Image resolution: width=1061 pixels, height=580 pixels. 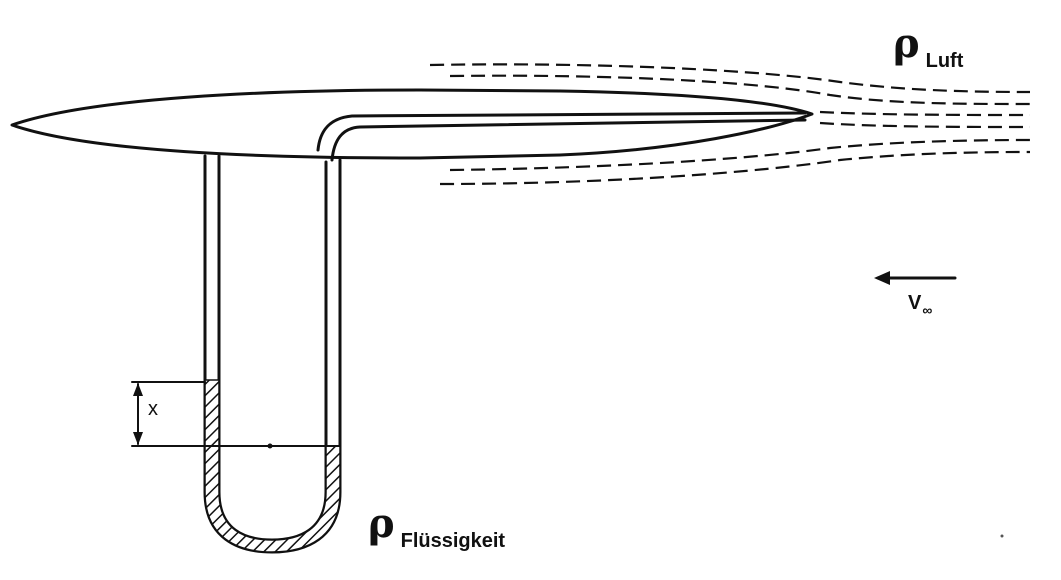 I want to click on level-reference-dot, so click(x=270, y=446).